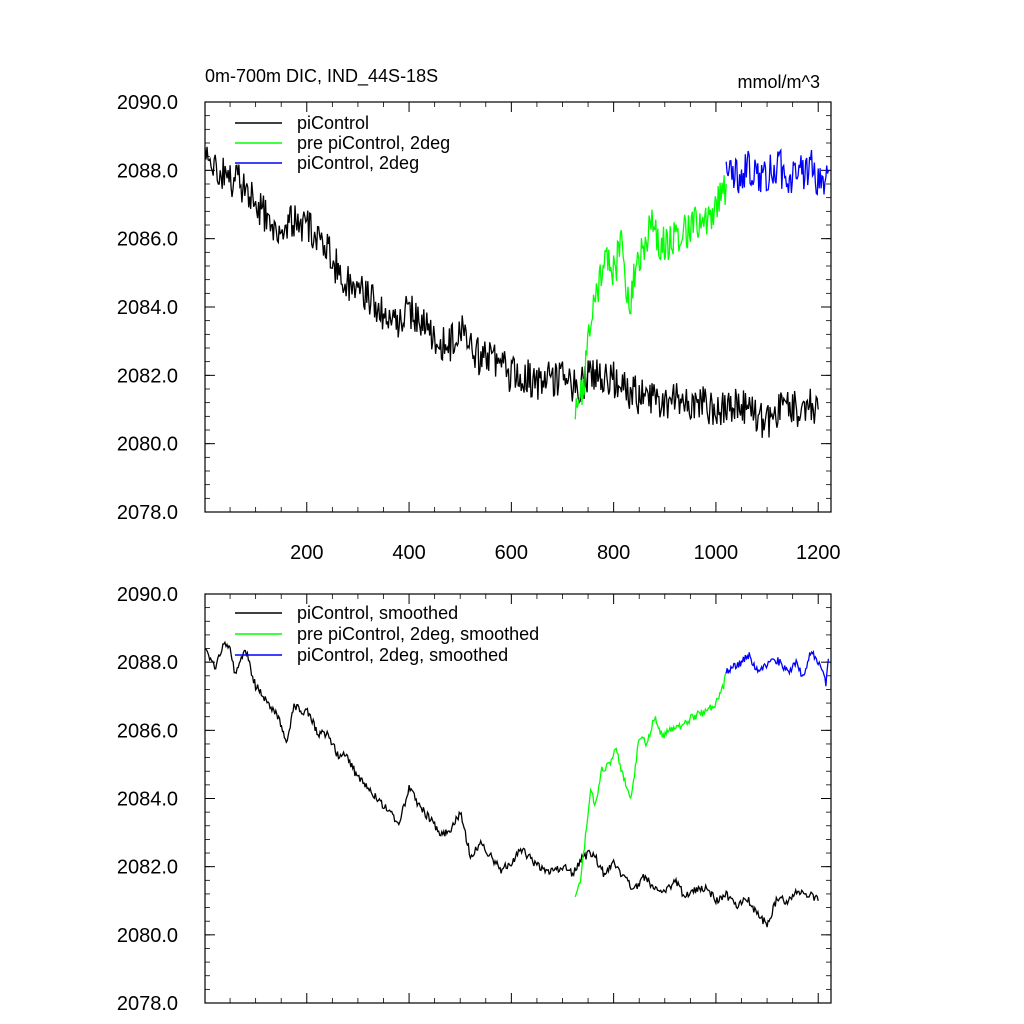 This screenshot has height=1024, width=1024. Describe the element at coordinates (147, 103) in the screenshot. I see `top-y-tick-label: 2090.0` at that location.